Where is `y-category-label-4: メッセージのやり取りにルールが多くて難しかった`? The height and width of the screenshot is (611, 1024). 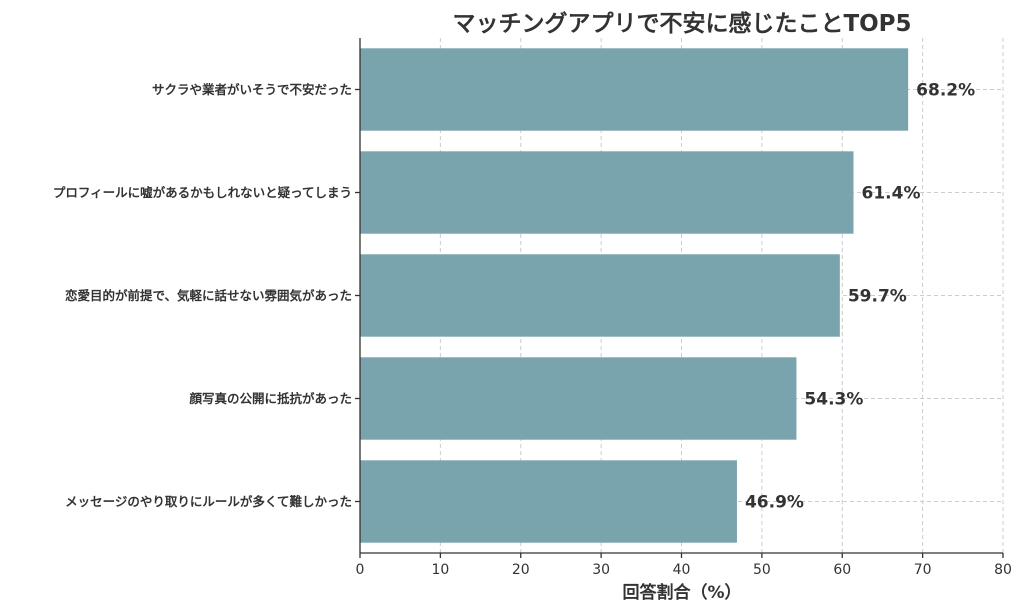
y-category-label-4: メッセージのやり取りにルールが多くて難しかった is located at coordinates (208, 501).